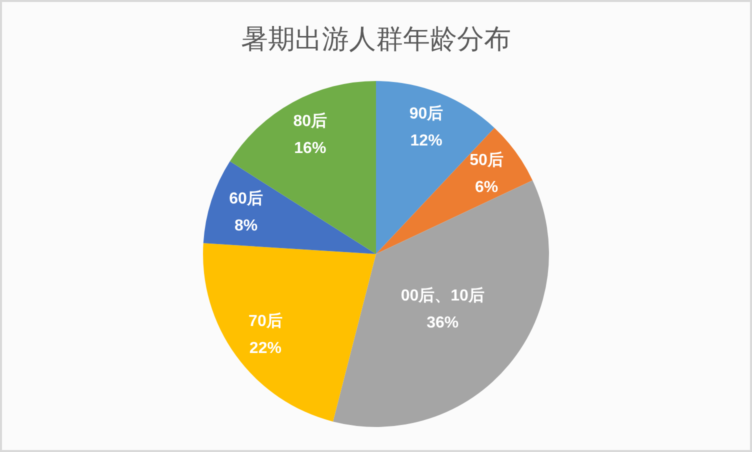 The width and height of the screenshot is (752, 452). I want to click on slice-label: 00后、10后, so click(442, 295).